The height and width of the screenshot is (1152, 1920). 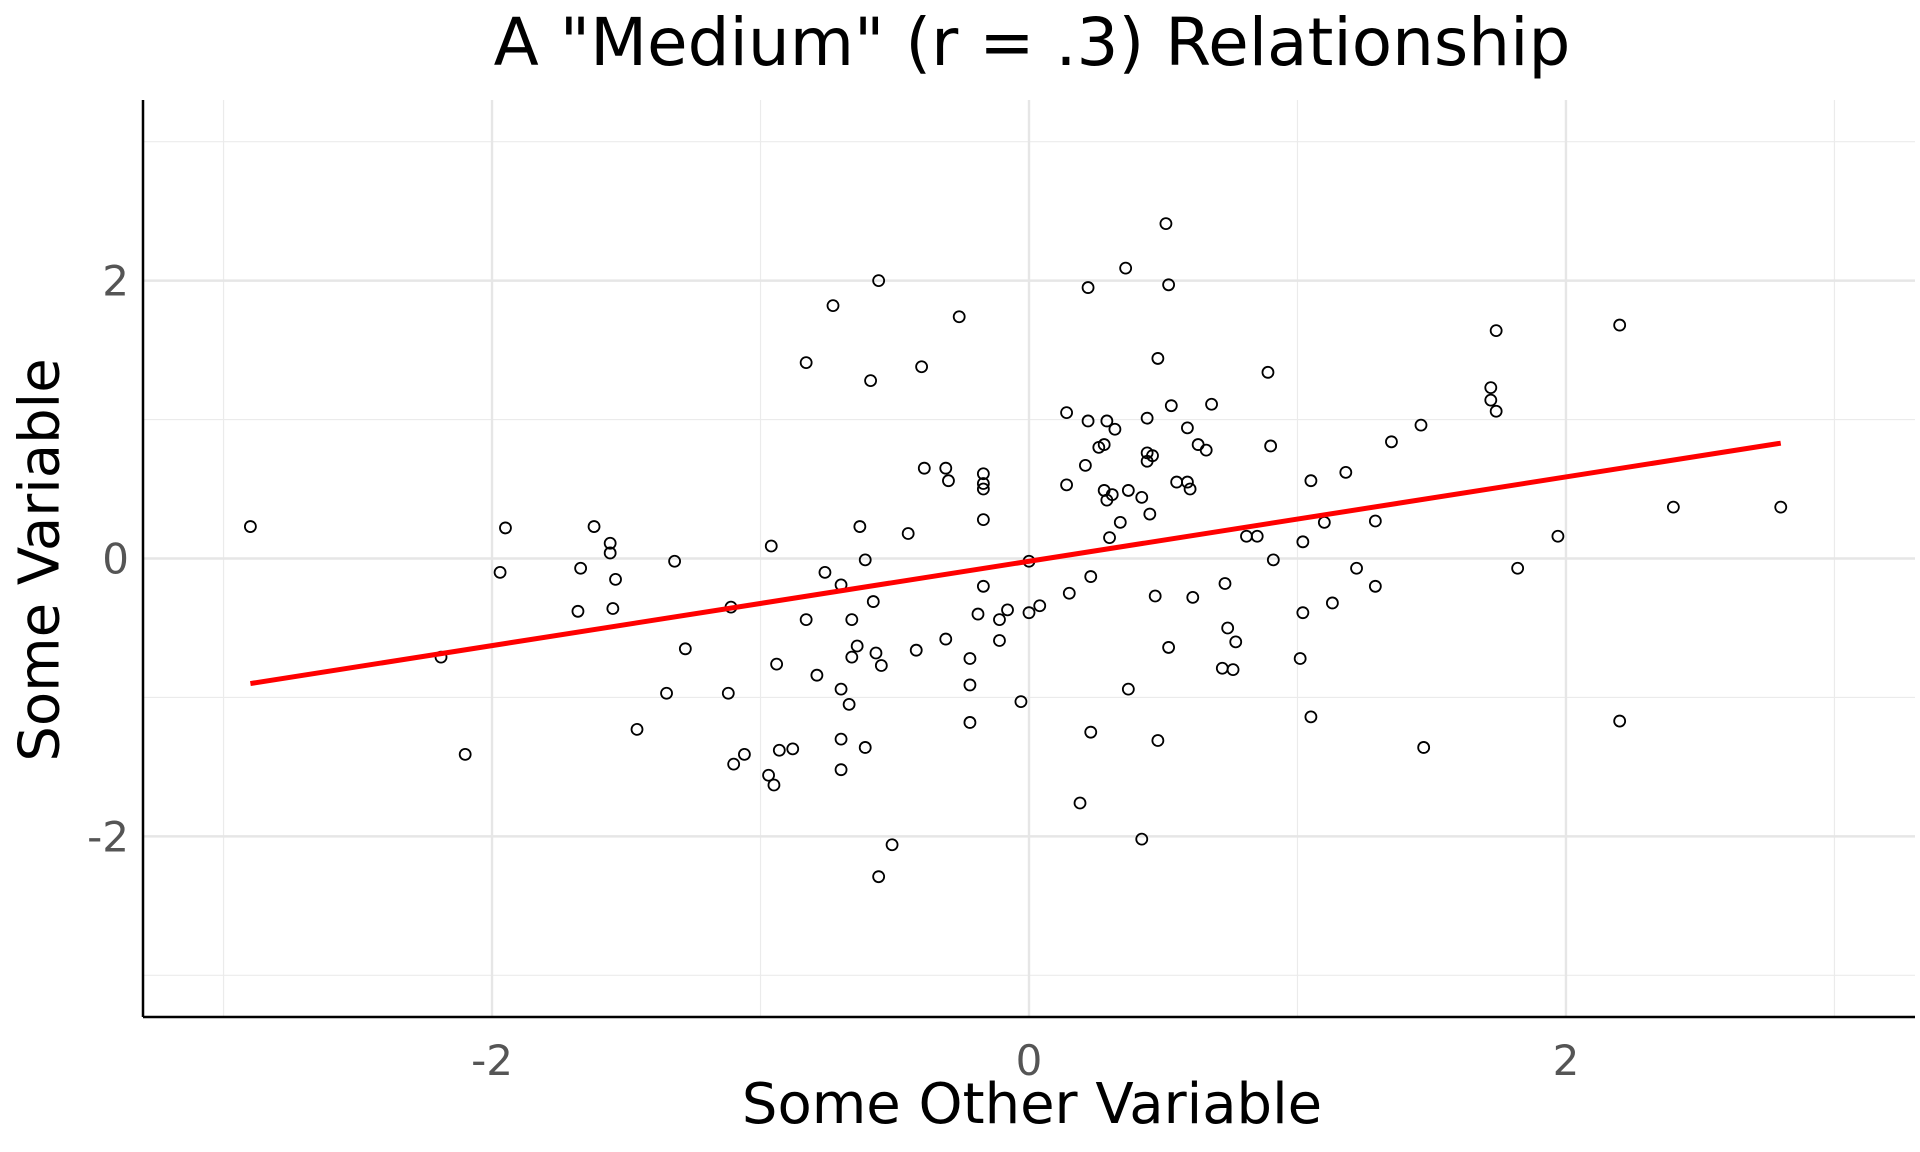 I want to click on x-tick-label: -2, so click(x=492, y=1060).